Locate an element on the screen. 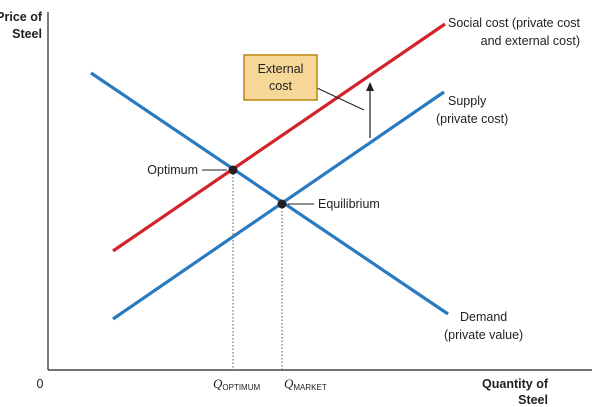  y-axis-label-line2: Steel is located at coordinates (27, 34).